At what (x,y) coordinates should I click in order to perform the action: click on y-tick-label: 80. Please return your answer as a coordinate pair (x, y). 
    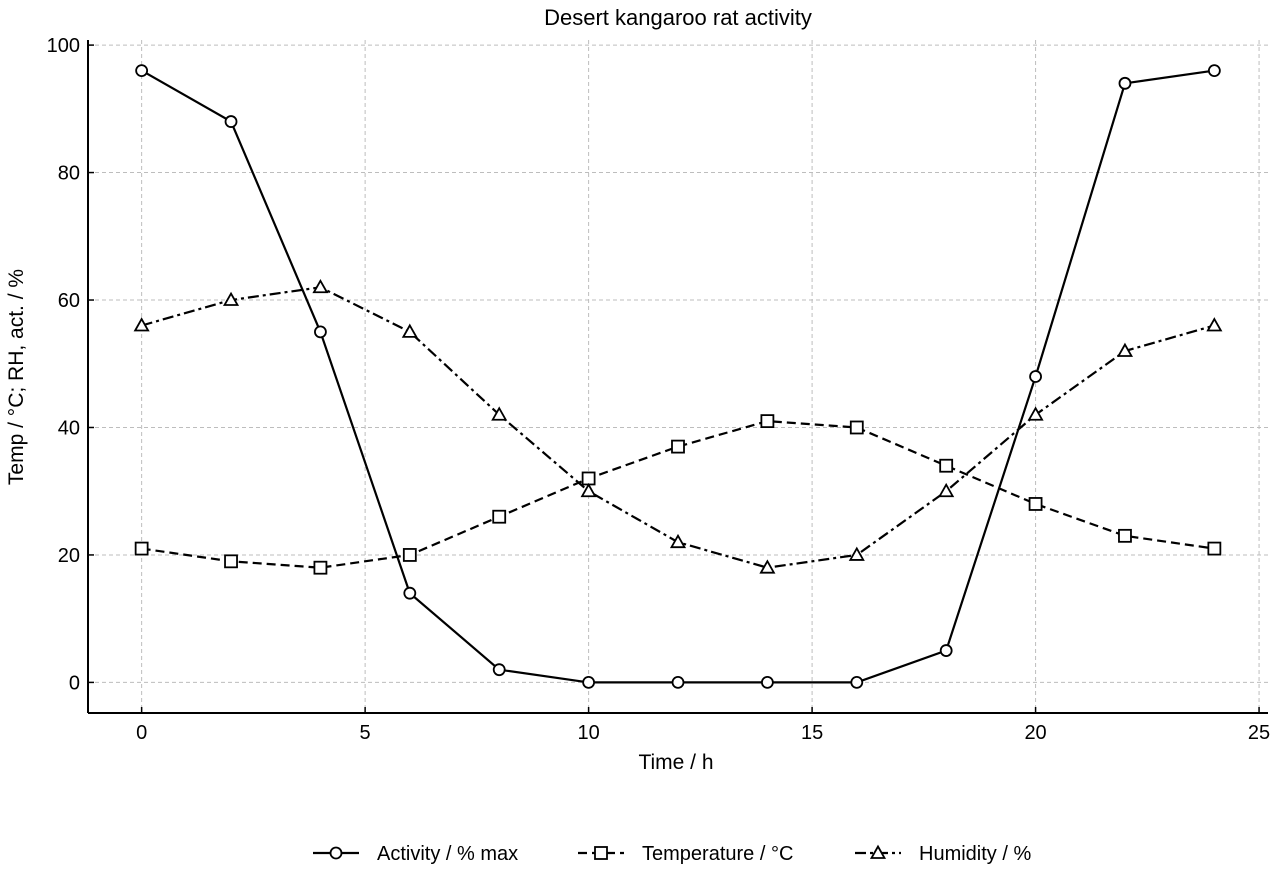
    Looking at the image, I should click on (69, 174).